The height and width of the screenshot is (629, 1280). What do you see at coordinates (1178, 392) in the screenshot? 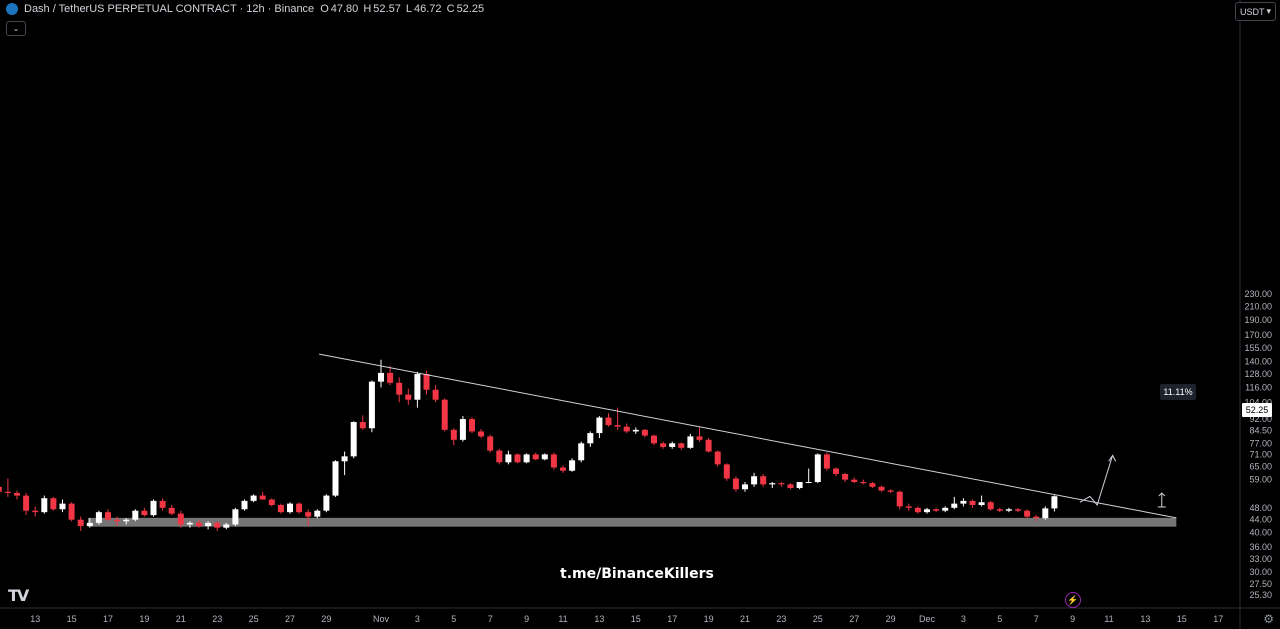
I see `measure-percent-label: 11.11%` at bounding box center [1178, 392].